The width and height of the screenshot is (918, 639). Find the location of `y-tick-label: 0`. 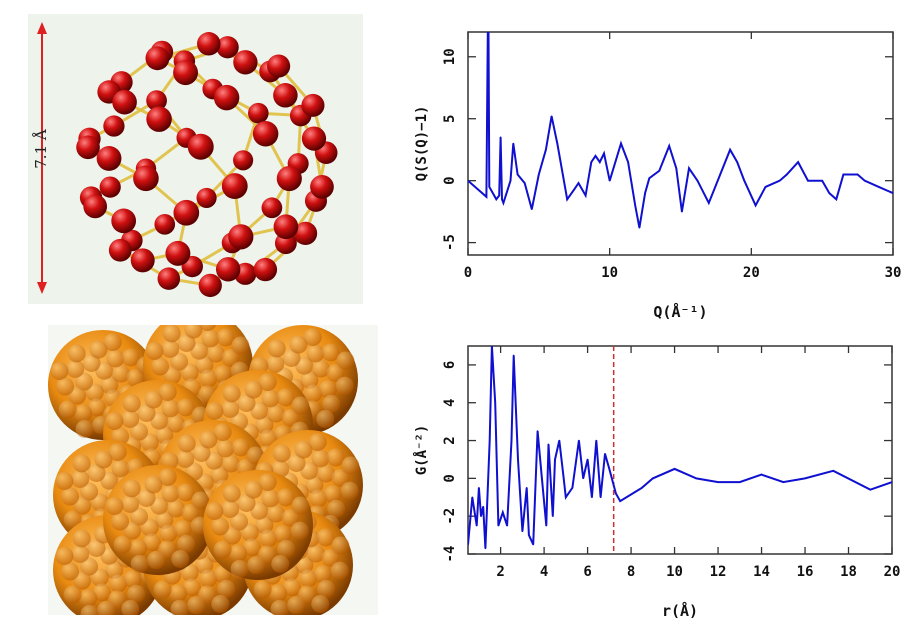

y-tick-label: 0 is located at coordinates (450, 478).